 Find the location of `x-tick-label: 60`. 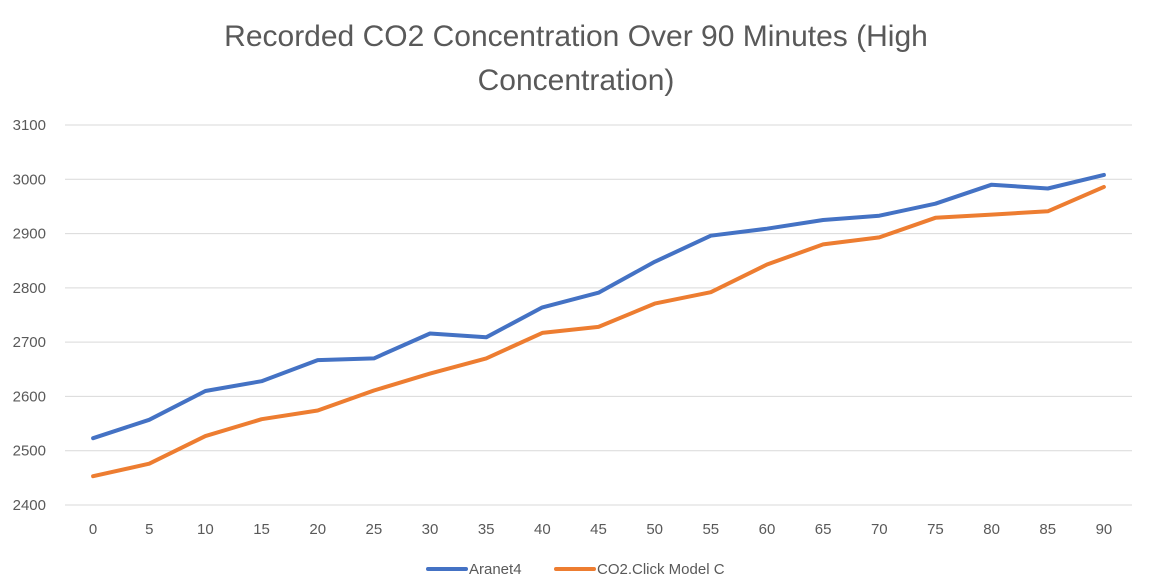

x-tick-label: 60 is located at coordinates (767, 529).